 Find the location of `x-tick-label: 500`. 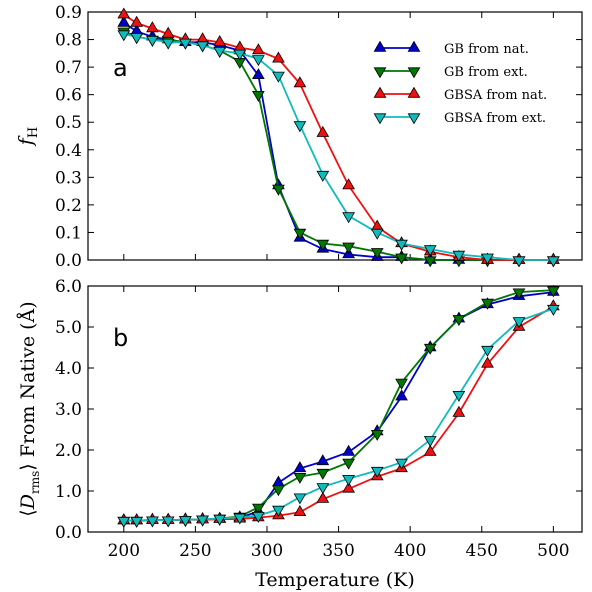

x-tick-label: 500 is located at coordinates (553, 551).